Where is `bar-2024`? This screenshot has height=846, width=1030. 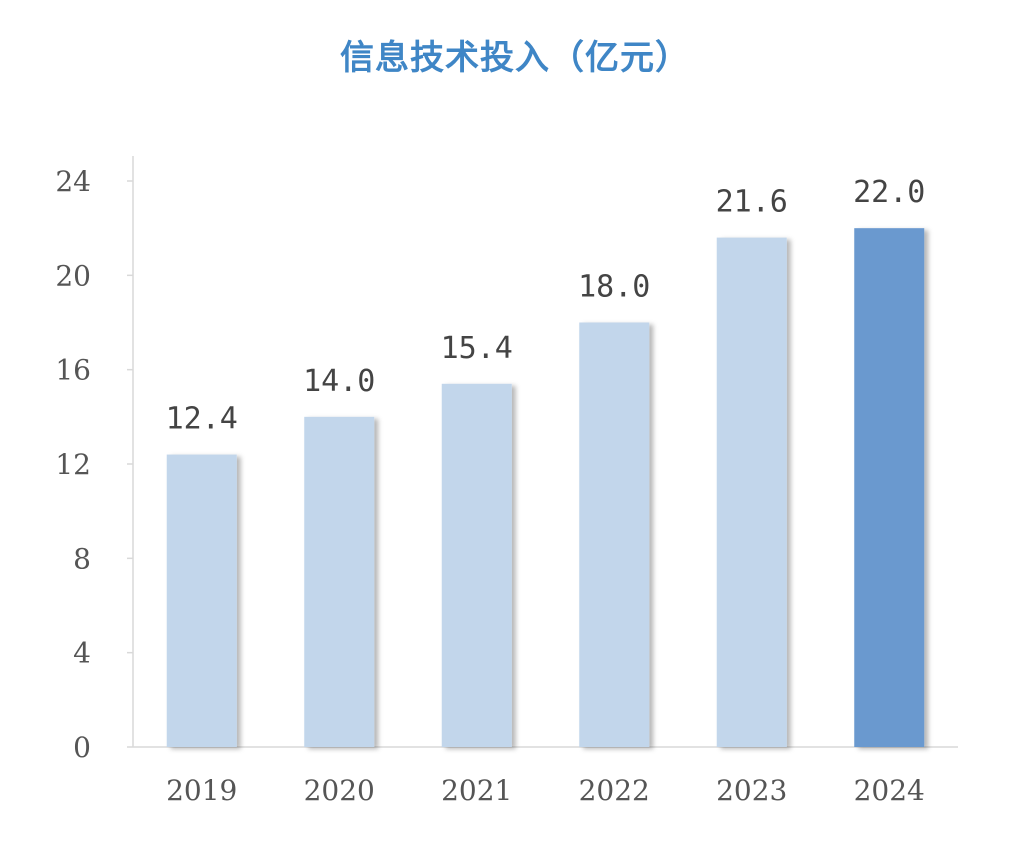
bar-2024 is located at coordinates (889, 487).